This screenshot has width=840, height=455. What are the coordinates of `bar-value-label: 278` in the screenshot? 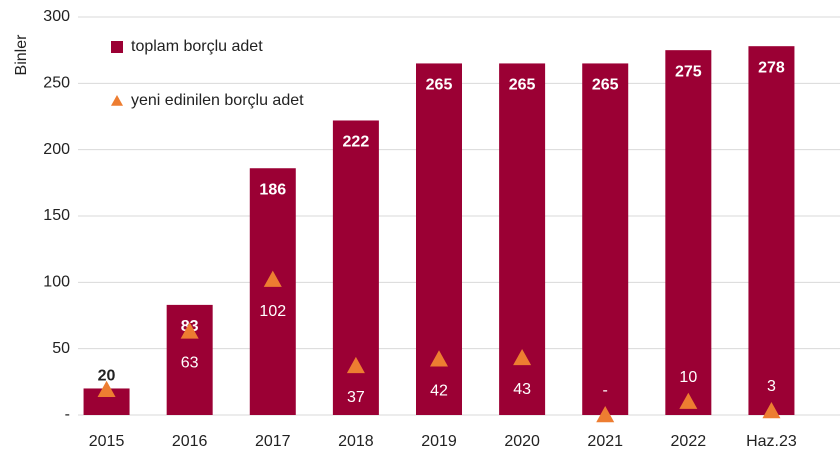 It's located at (771, 67).